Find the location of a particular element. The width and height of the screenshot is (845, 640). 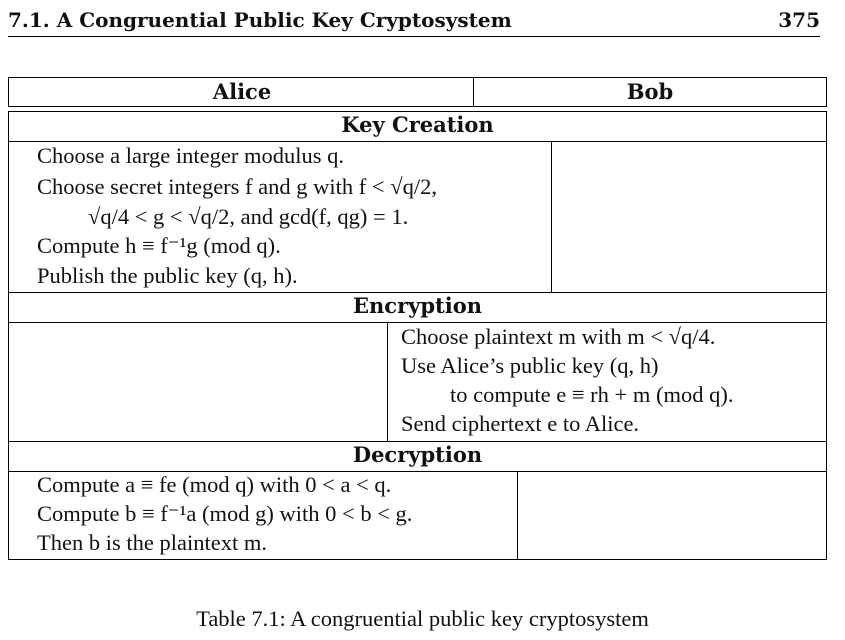

key-creation-step: Publish the public key (q, h). is located at coordinates (167, 275).